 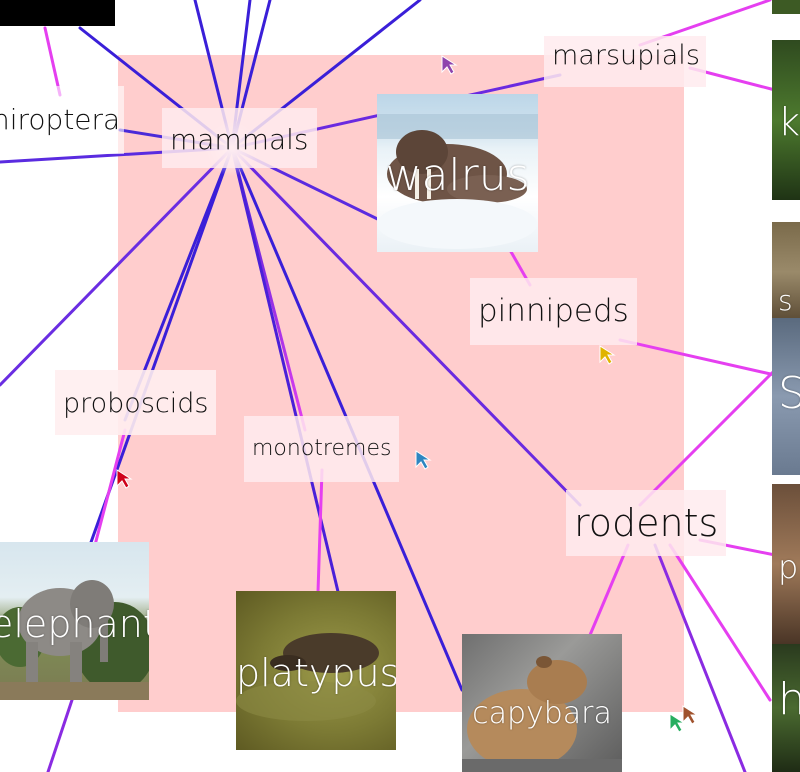 I want to click on image-right-edge-a: k, so click(x=786, y=120).